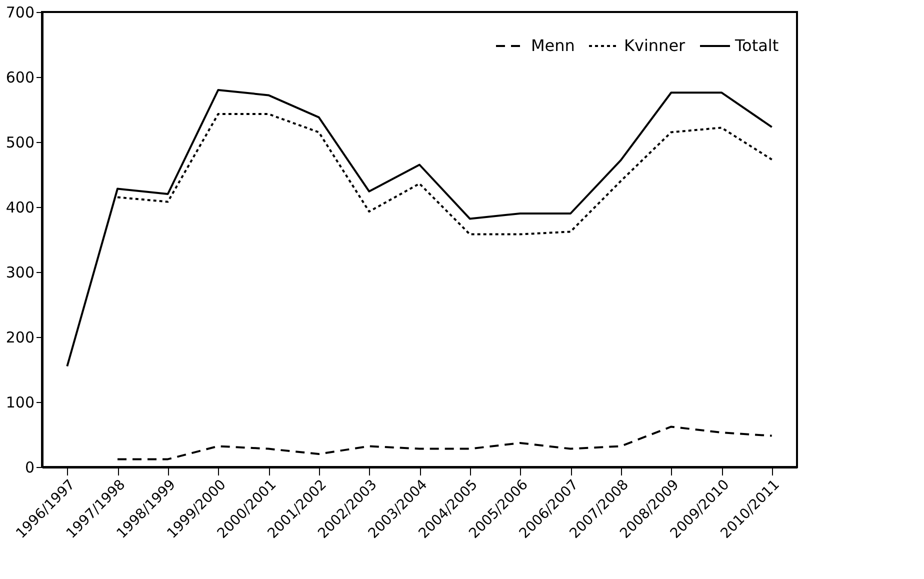 The height and width of the screenshot is (579, 924). What do you see at coordinates (655, 45) in the screenshot?
I see `legend-label: Kvinner` at bounding box center [655, 45].